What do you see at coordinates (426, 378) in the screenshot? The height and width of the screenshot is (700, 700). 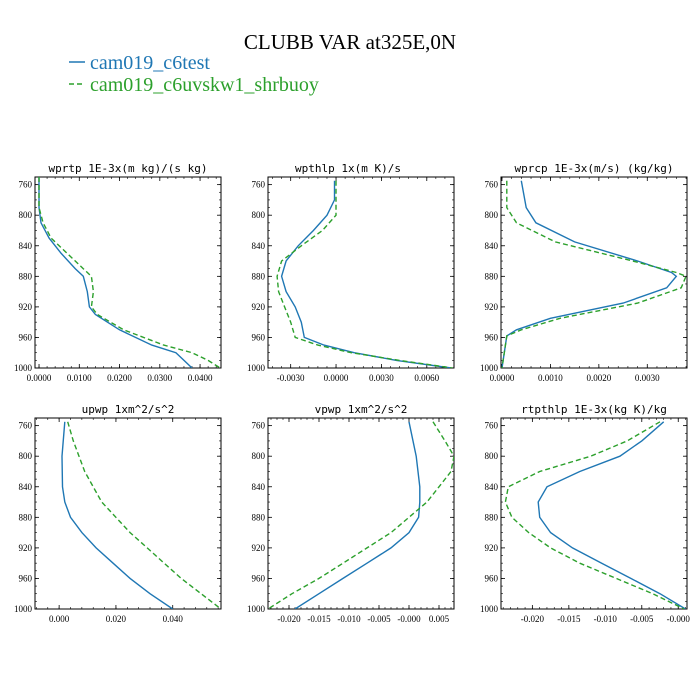 I see `x-tick-label: 0.0060` at bounding box center [426, 378].